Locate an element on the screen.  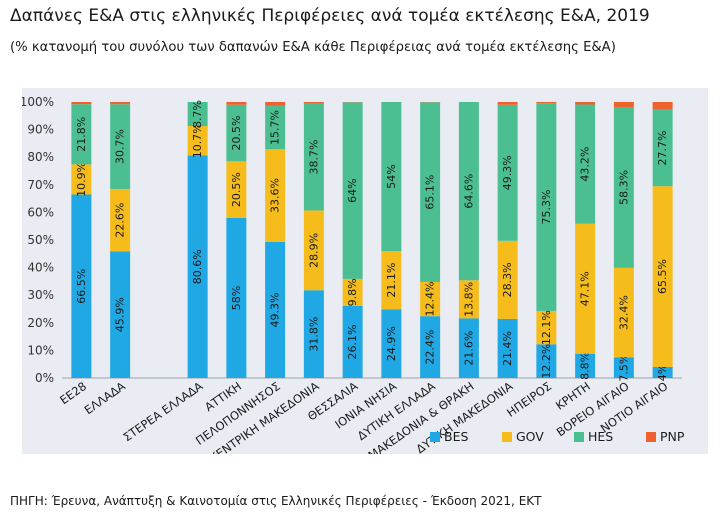
y-tick-label: 100% is located at coordinates (38, 102).